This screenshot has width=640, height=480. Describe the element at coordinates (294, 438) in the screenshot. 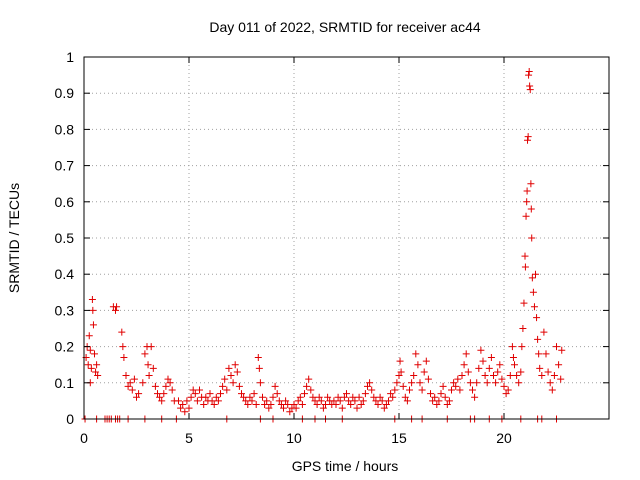

I see `x-tick-label: 10` at that location.